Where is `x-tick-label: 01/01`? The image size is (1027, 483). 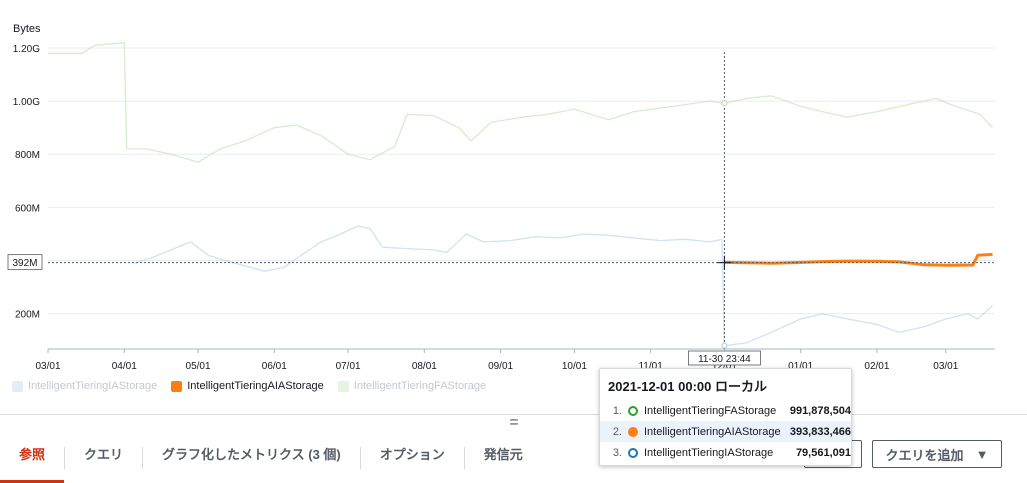 x-tick-label: 01/01 is located at coordinates (800, 366).